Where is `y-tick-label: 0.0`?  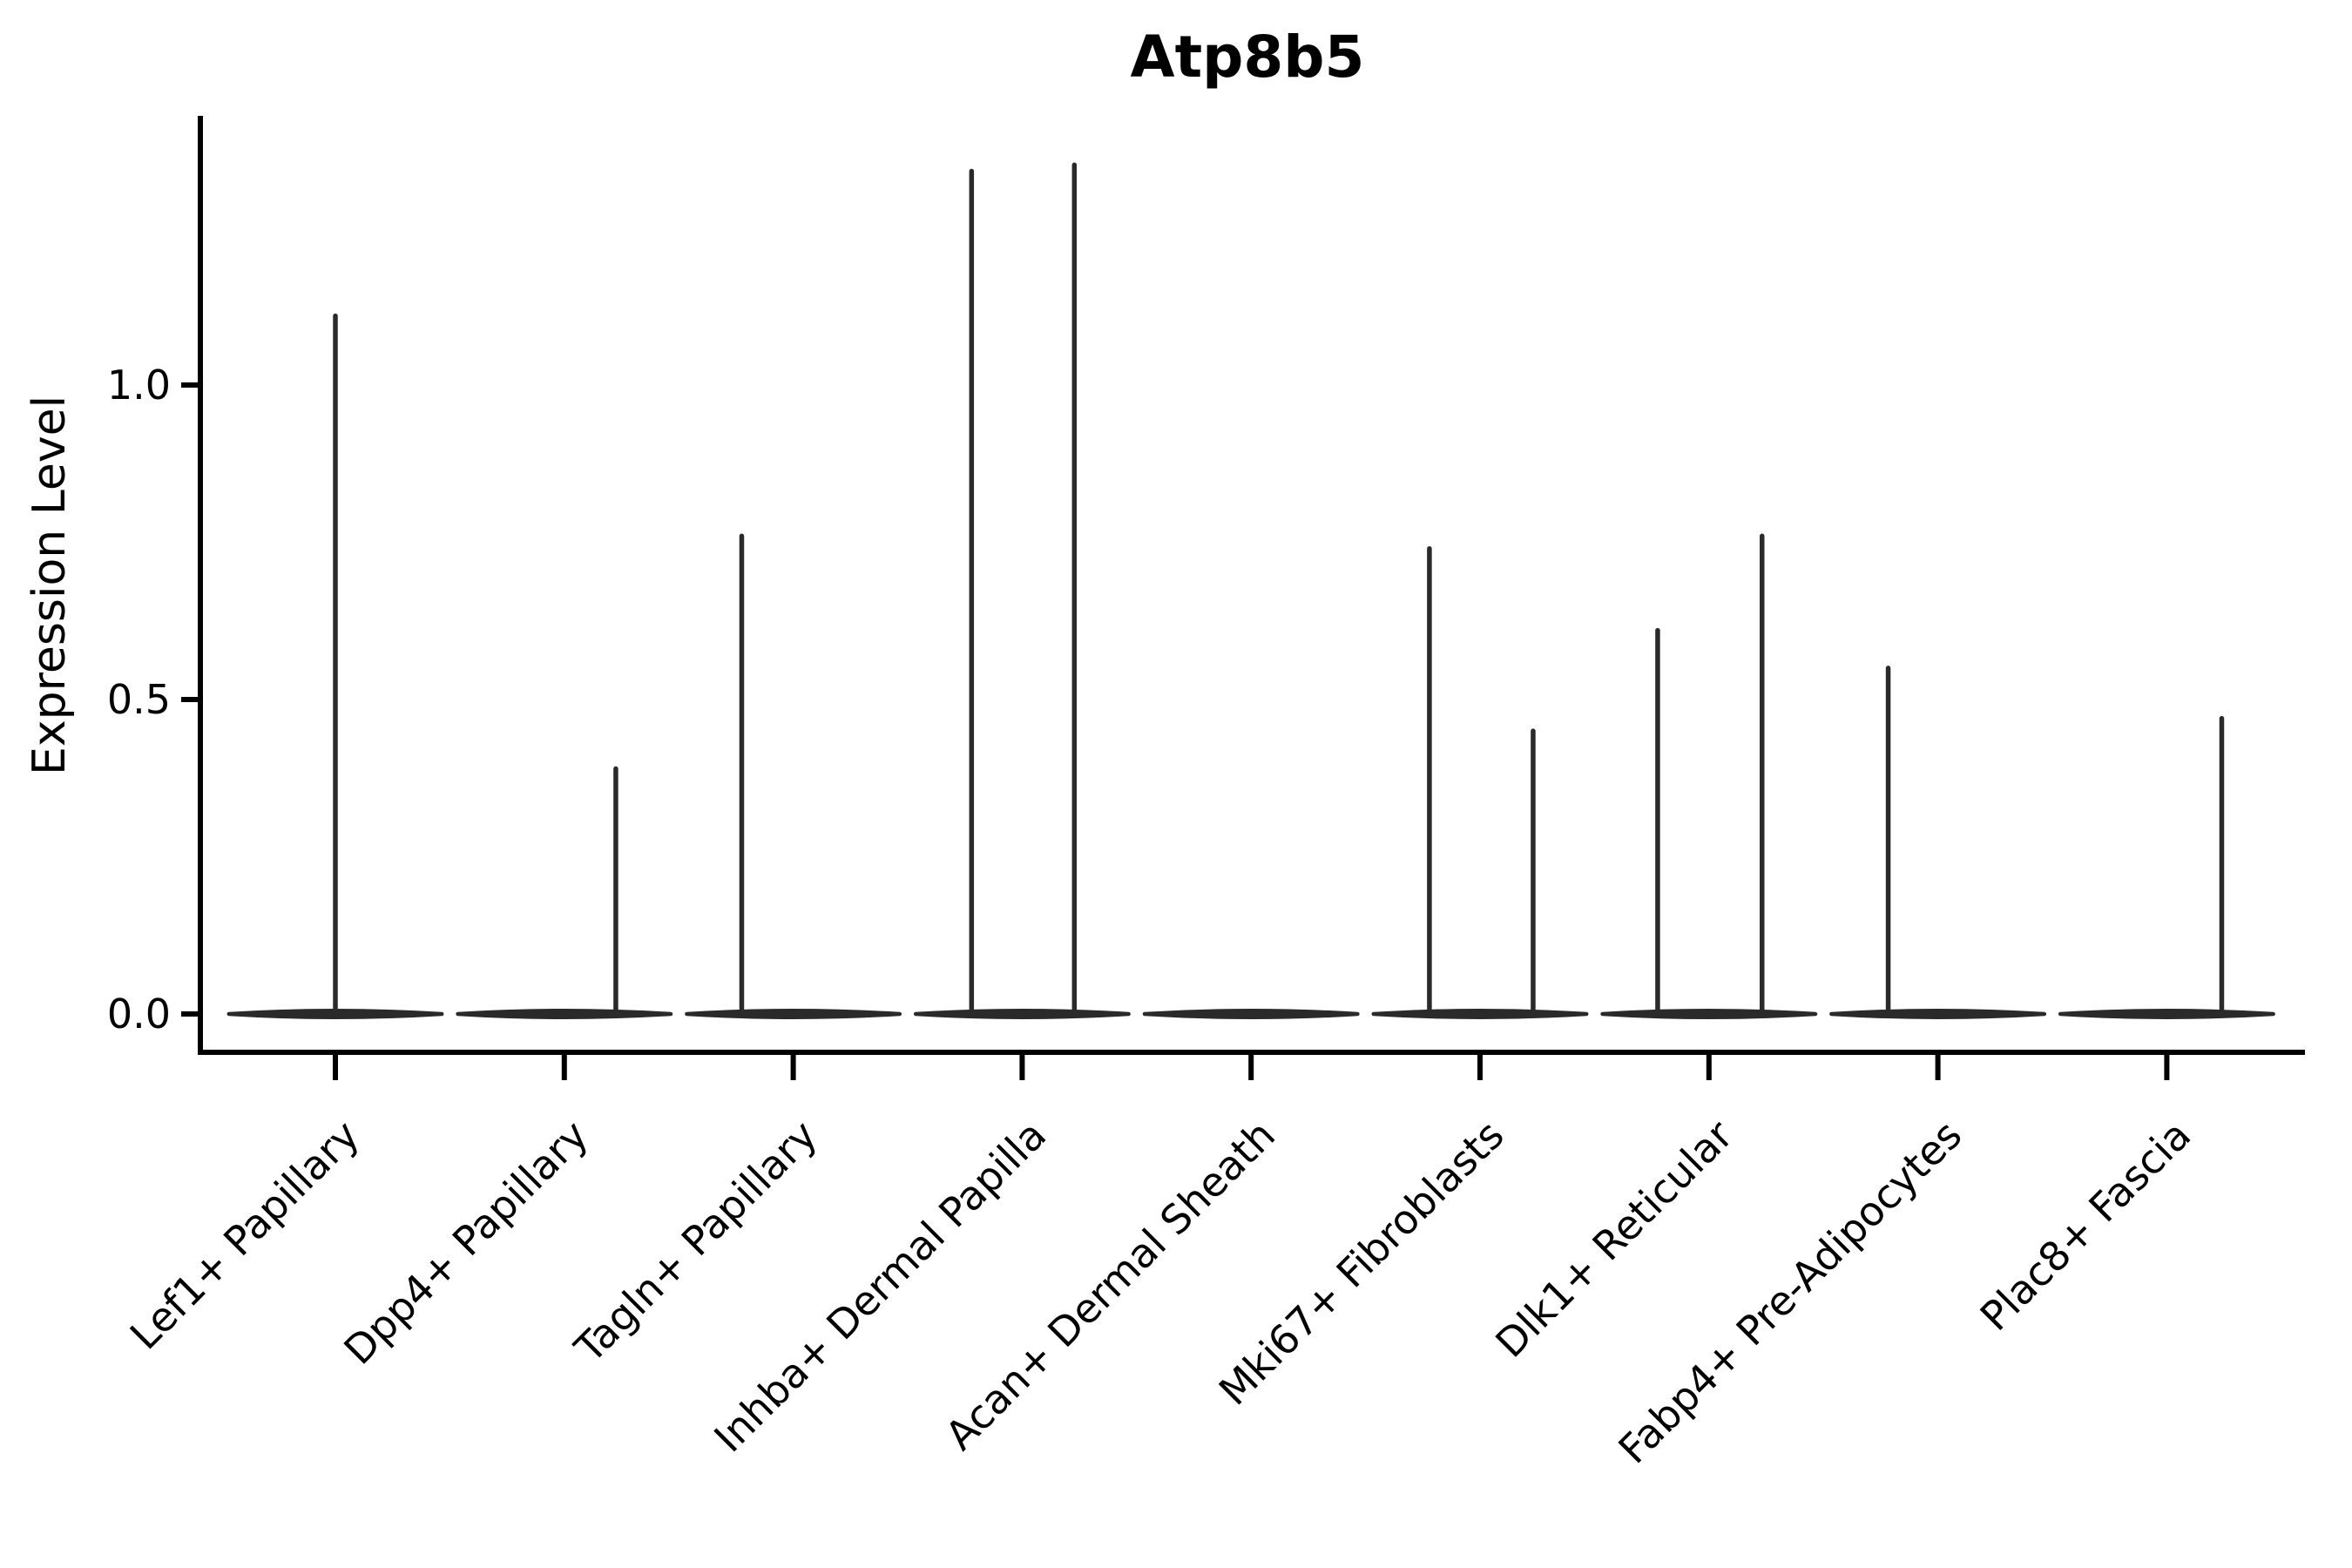
y-tick-label: 0.0 is located at coordinates (139, 1014).